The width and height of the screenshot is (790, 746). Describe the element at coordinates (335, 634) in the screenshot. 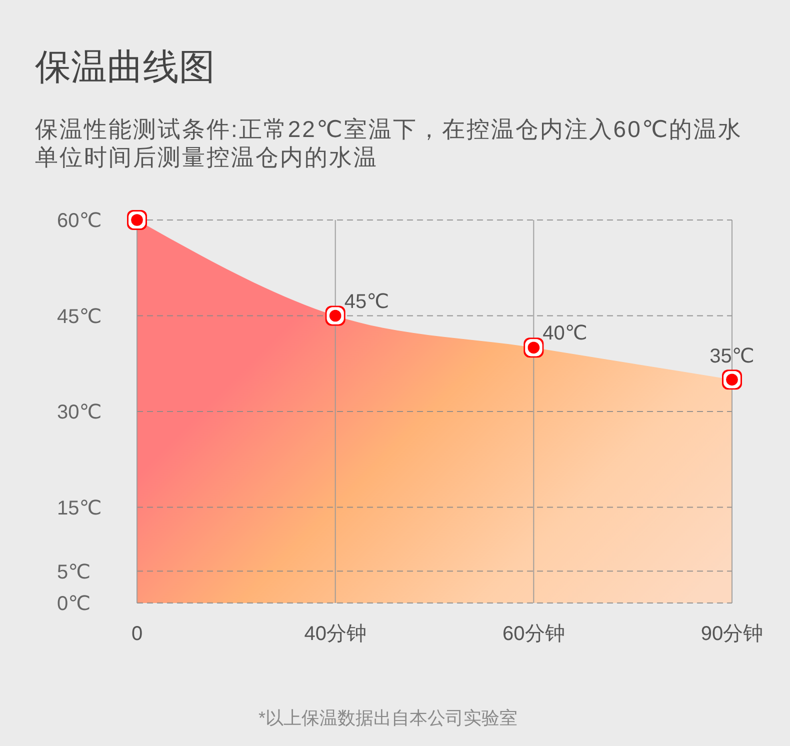

I see `x-tick-label: 40分钟` at that location.